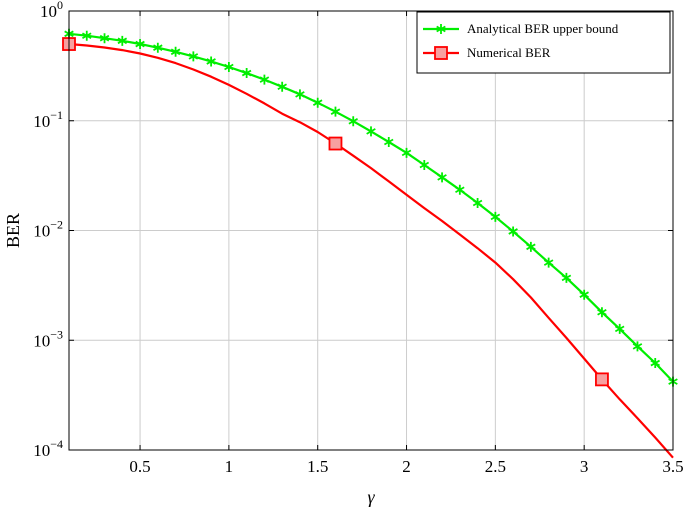  What do you see at coordinates (543, 28) in the screenshot?
I see `legend-label: Analytical BER upper bound` at bounding box center [543, 28].